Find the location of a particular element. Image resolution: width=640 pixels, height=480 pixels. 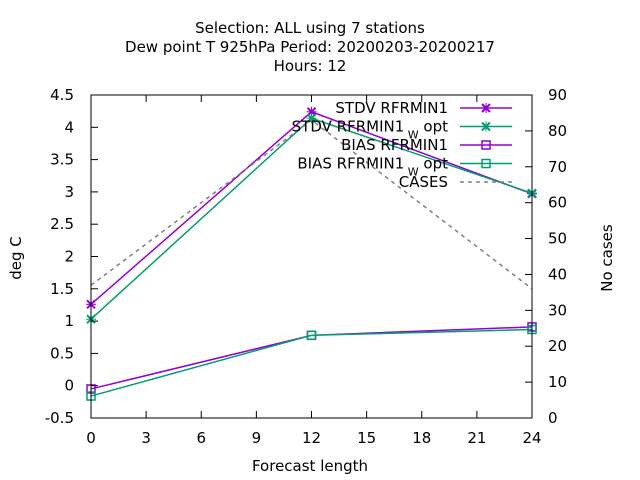

x-tick-label: 6 is located at coordinates (201, 438).